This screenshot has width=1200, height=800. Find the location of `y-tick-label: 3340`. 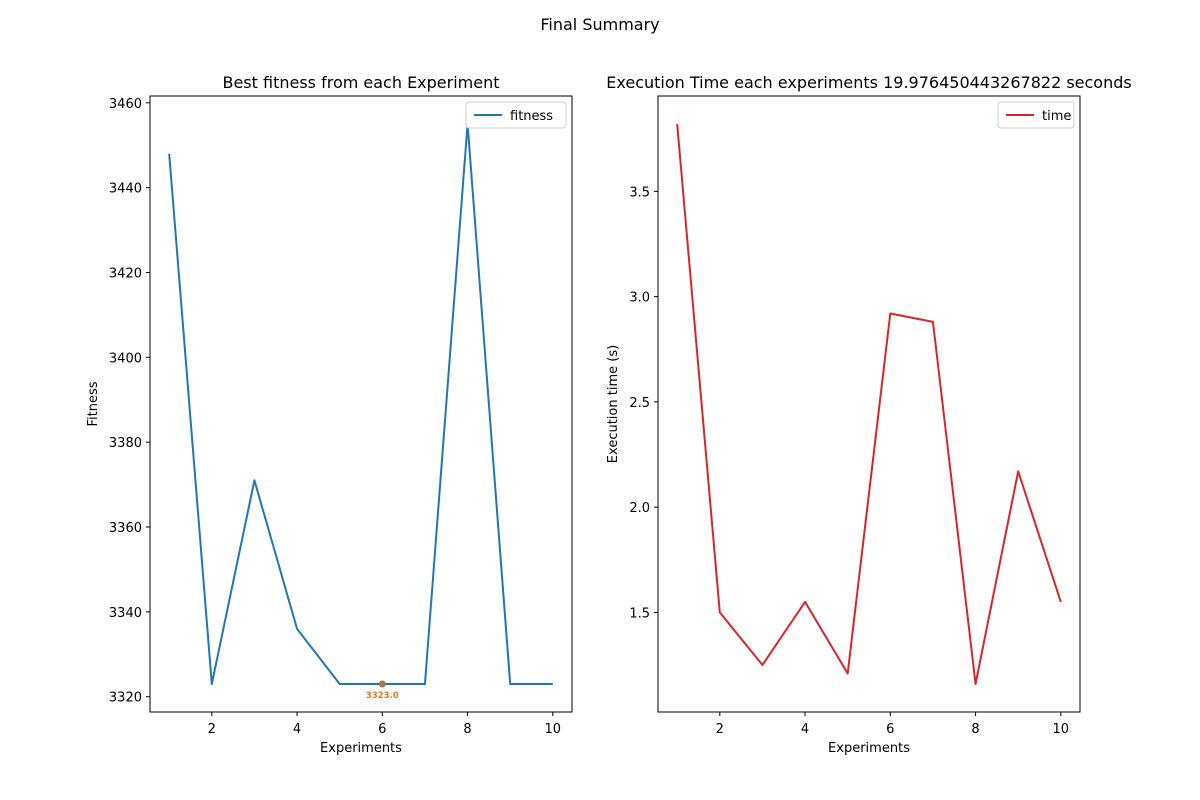

y-tick-label: 3340 is located at coordinates (125, 613).